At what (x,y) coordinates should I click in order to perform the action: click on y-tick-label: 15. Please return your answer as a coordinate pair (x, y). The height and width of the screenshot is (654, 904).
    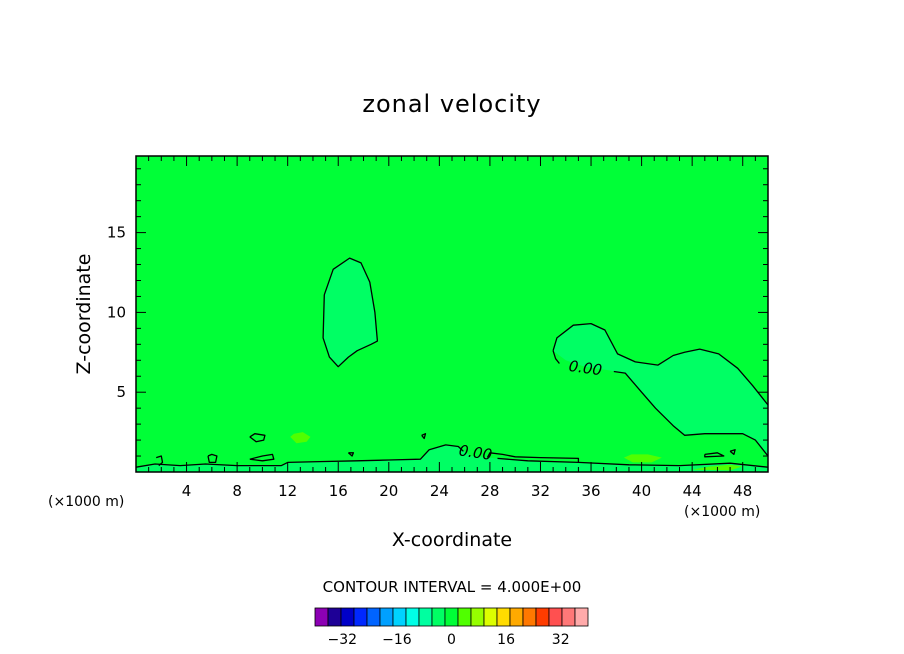
    Looking at the image, I should click on (116, 233).